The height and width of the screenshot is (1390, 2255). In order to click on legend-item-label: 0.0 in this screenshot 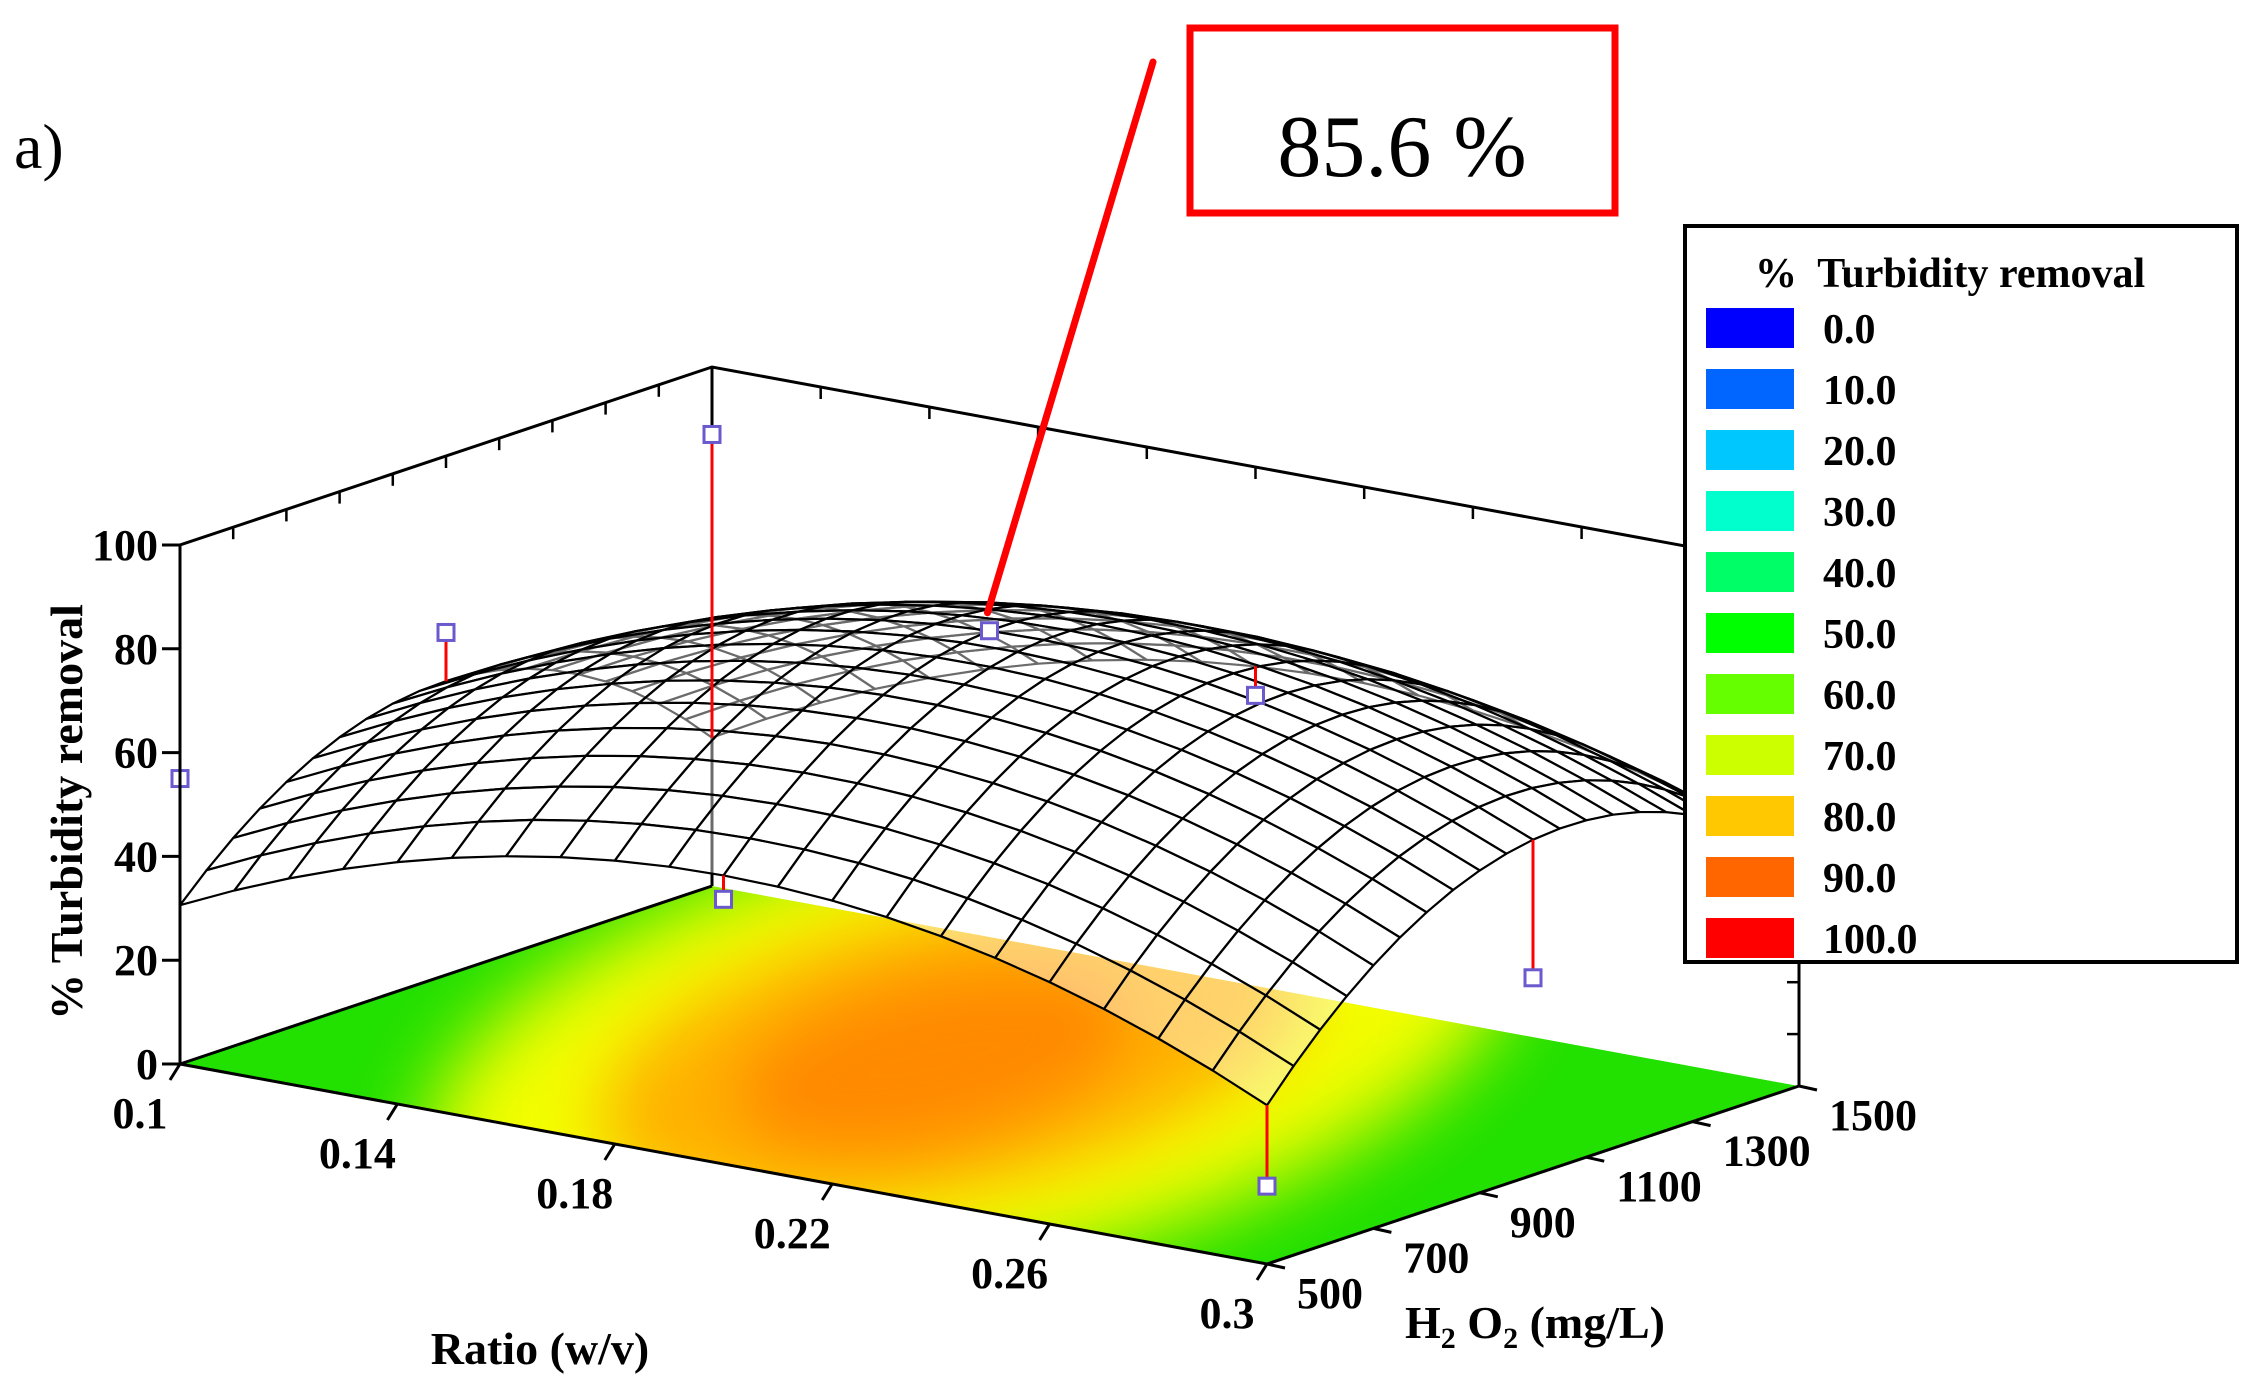, I will do `click(1849, 330)`.